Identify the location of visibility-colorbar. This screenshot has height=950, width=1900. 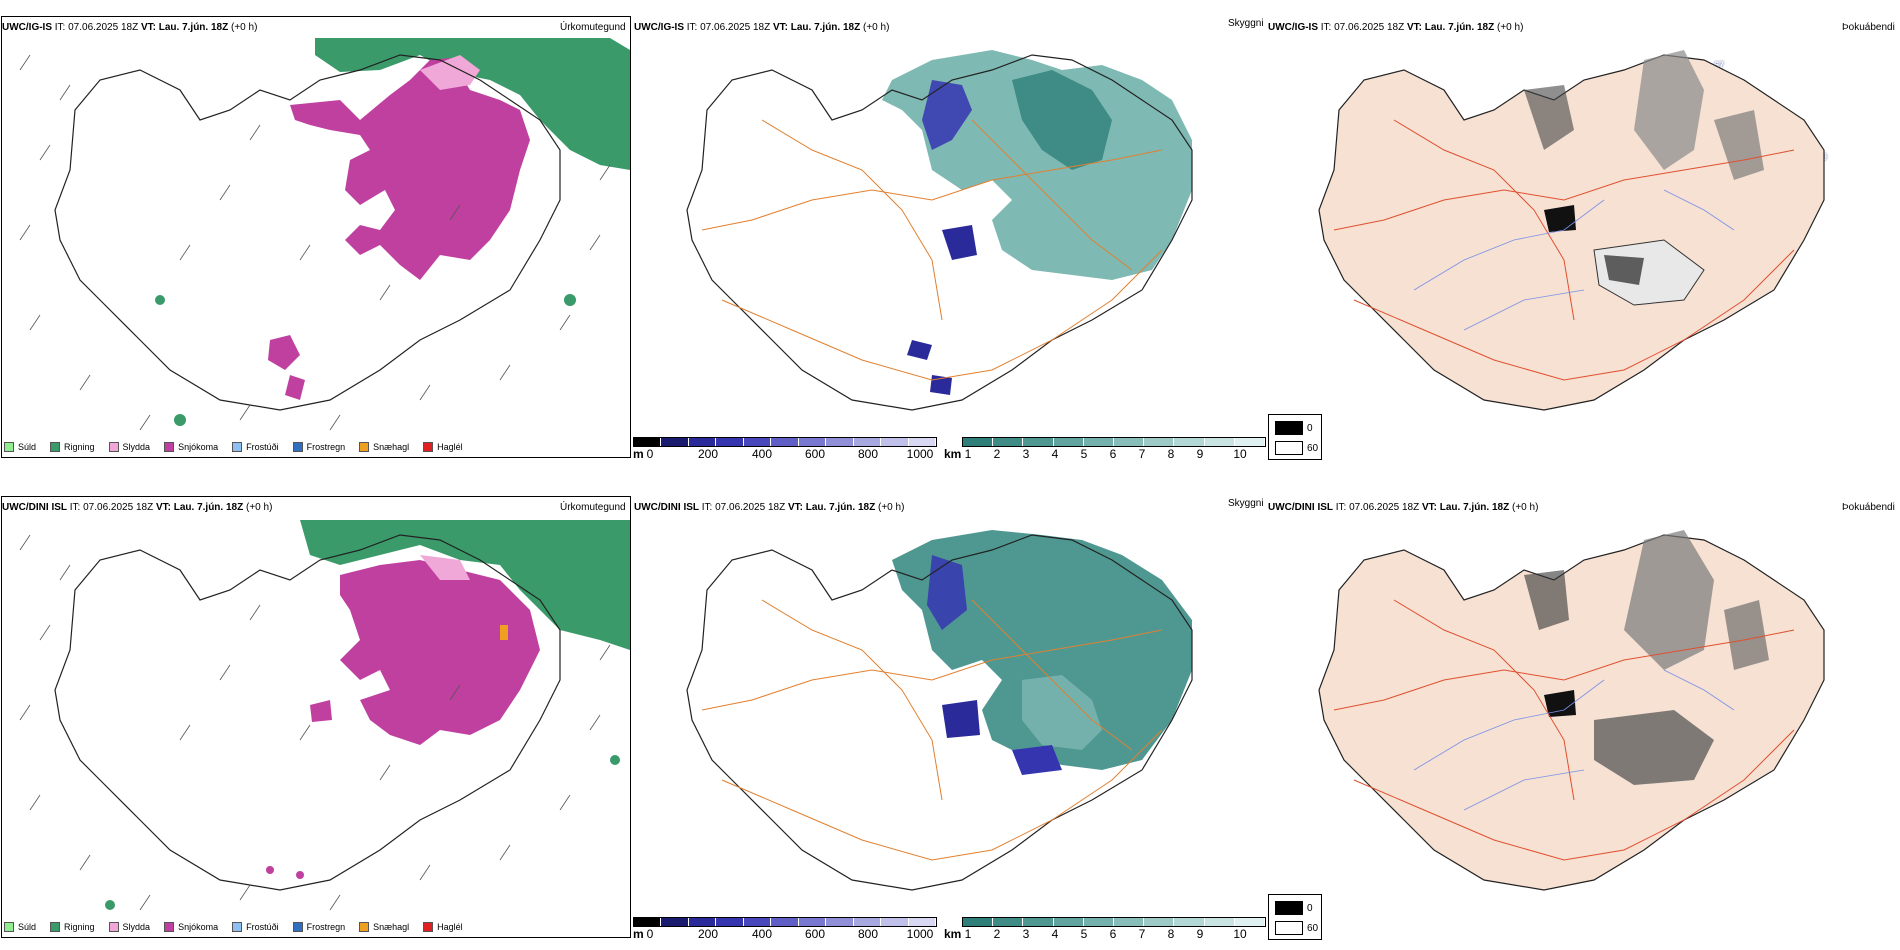
(1114, 442).